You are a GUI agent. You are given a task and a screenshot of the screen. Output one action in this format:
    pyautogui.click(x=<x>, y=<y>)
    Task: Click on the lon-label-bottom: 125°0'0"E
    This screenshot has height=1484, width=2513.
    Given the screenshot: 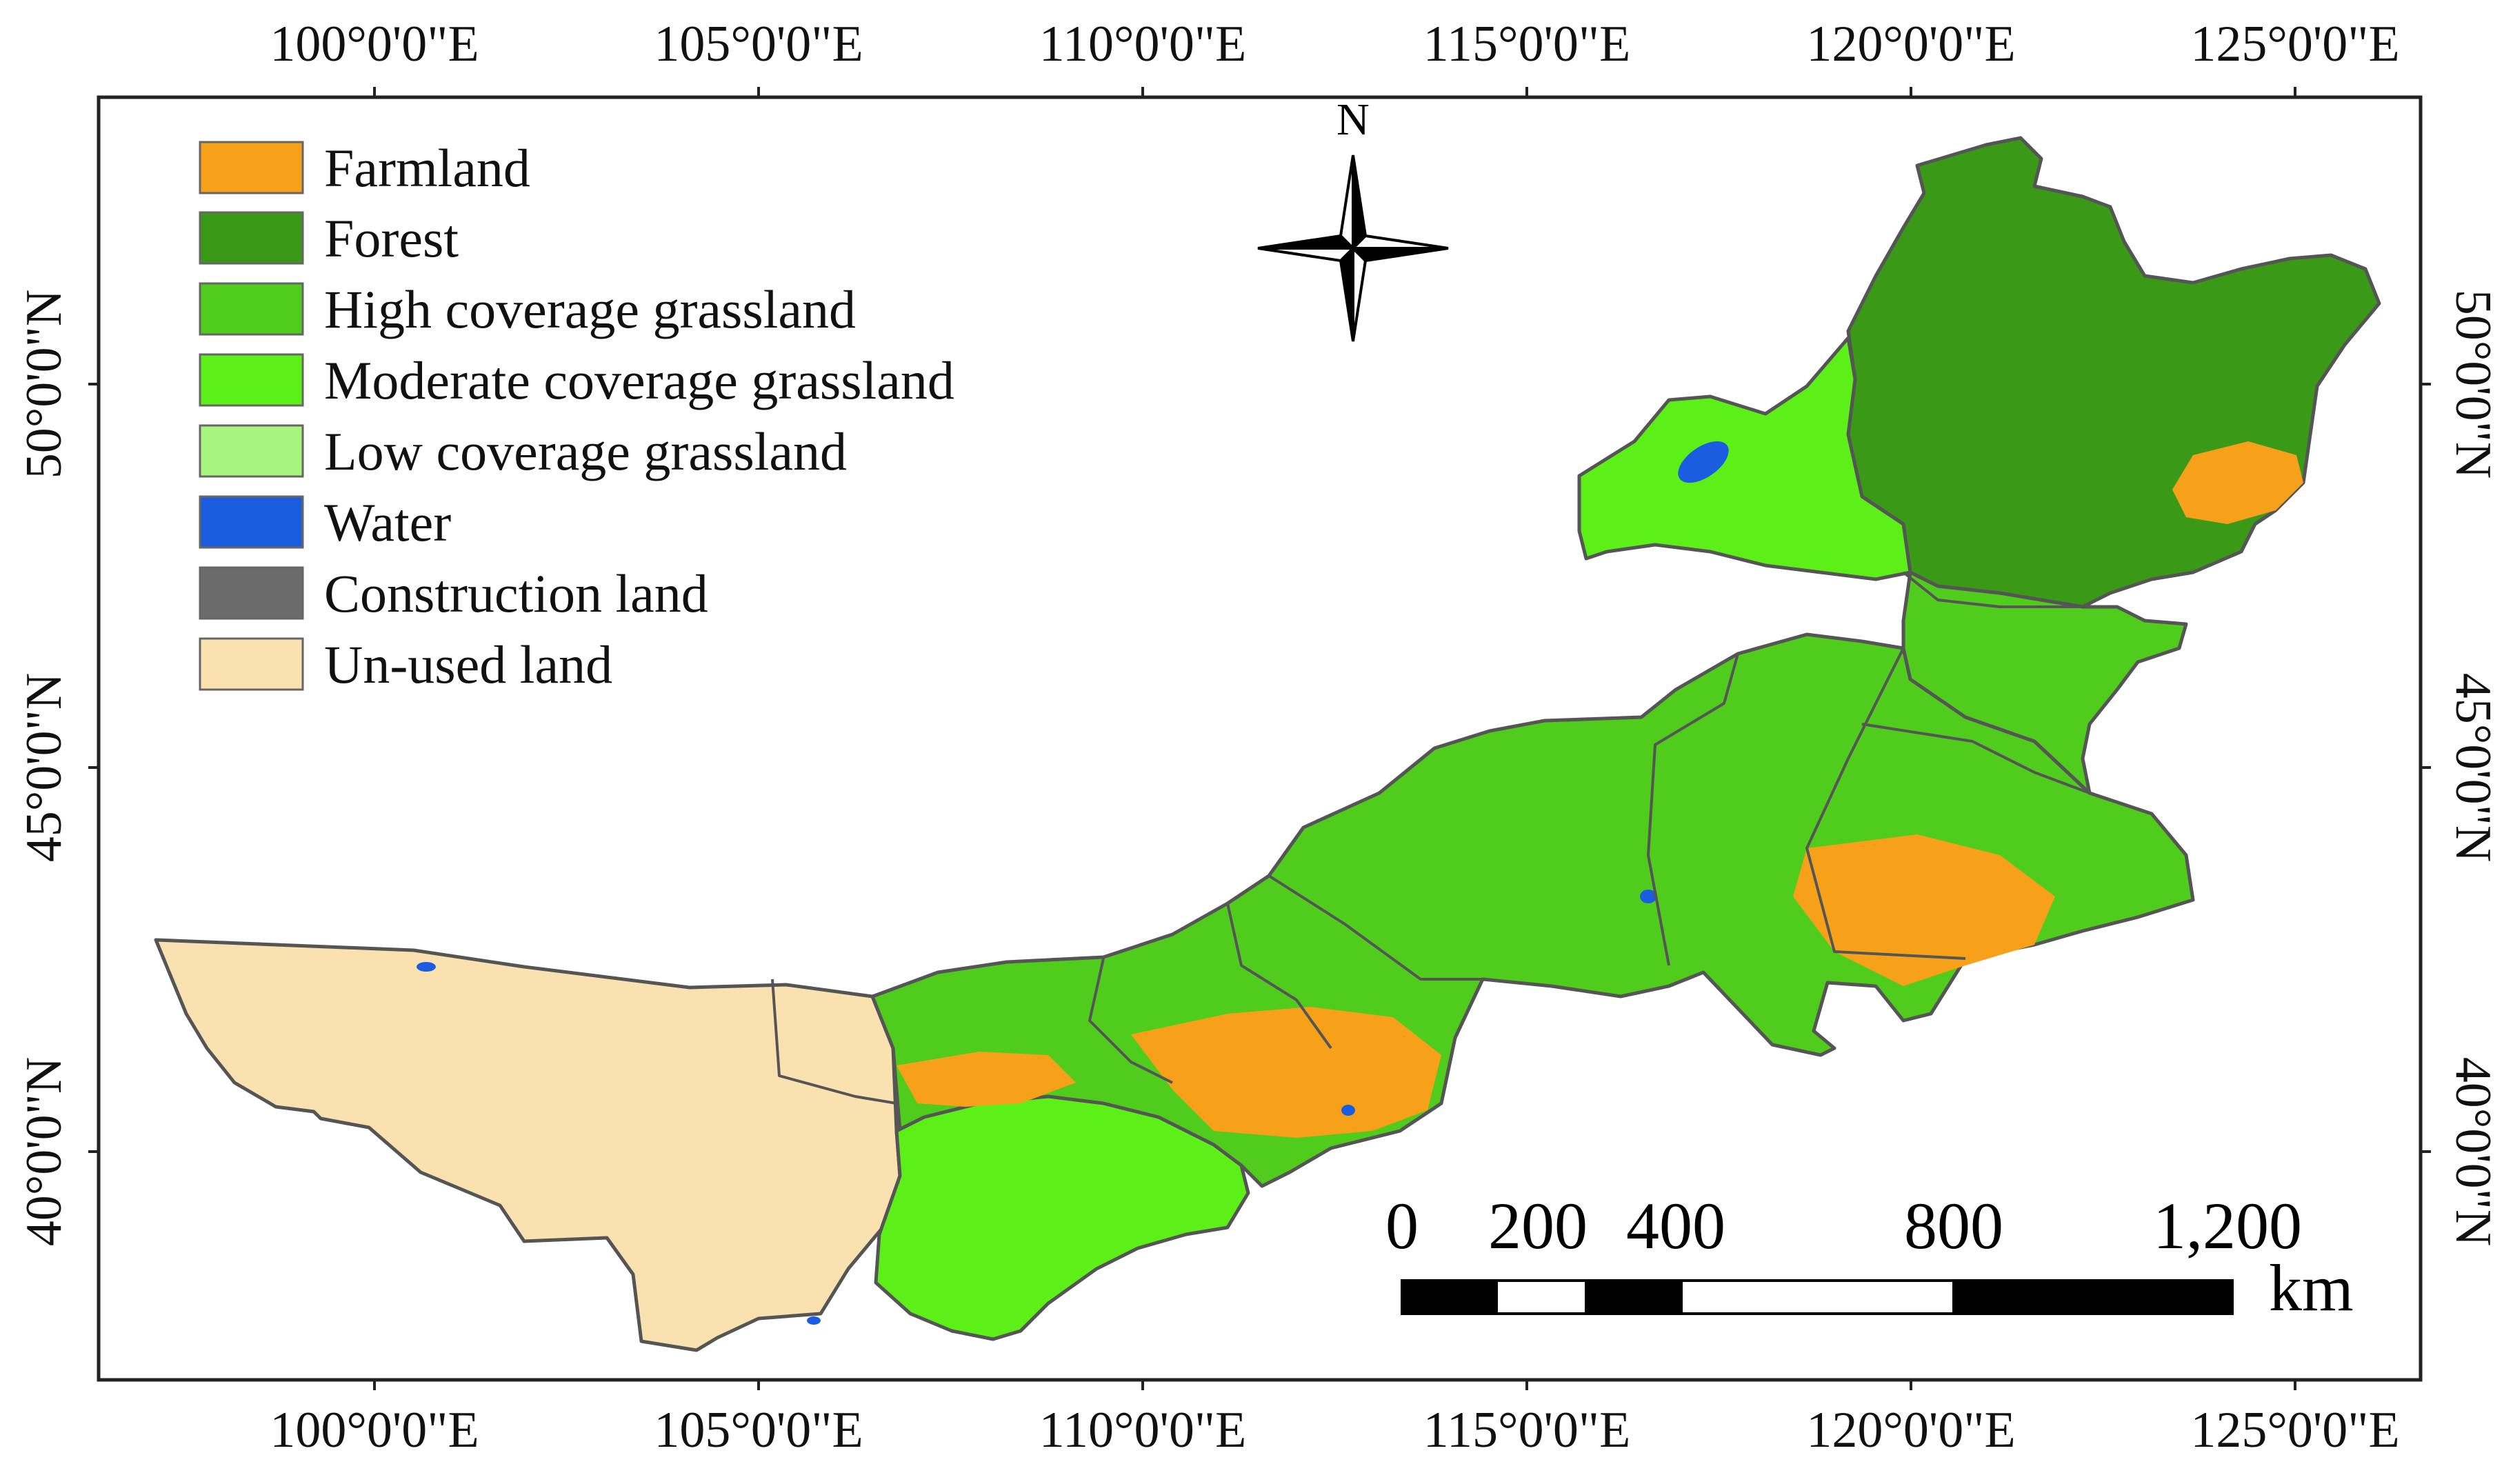 What is the action you would take?
    pyautogui.click(x=2294, y=1430)
    